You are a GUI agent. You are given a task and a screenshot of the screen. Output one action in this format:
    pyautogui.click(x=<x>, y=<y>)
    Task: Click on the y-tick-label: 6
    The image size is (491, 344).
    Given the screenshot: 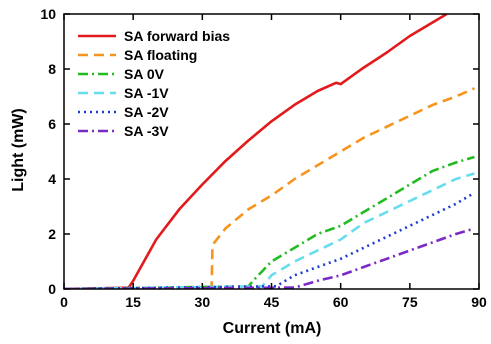 What is the action you would take?
    pyautogui.click(x=52, y=124)
    